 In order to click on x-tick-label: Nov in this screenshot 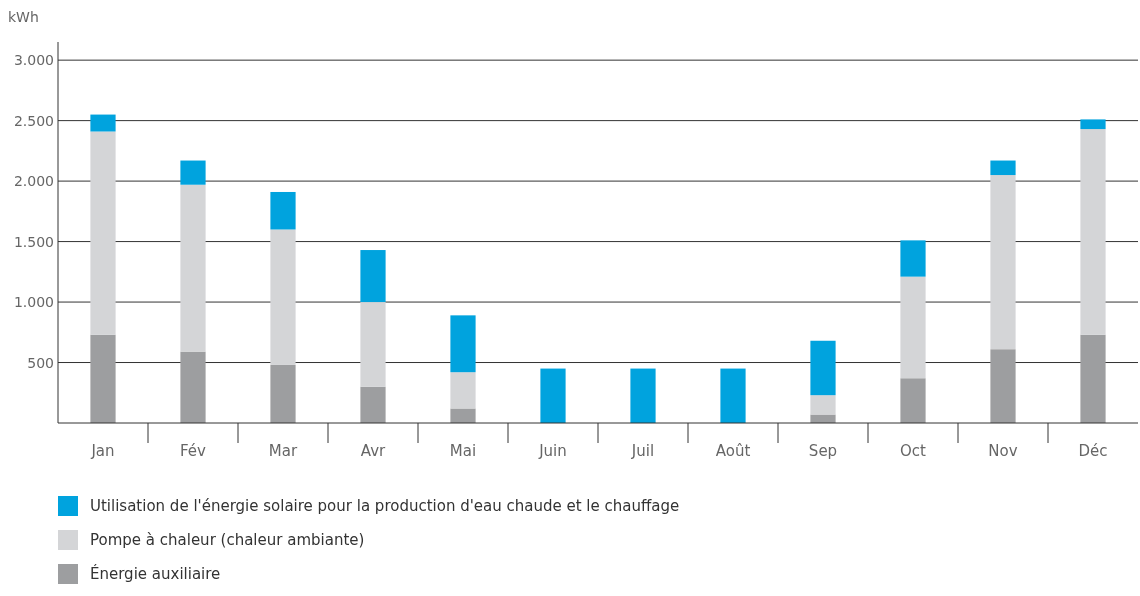, I will do `click(1003, 451)`.